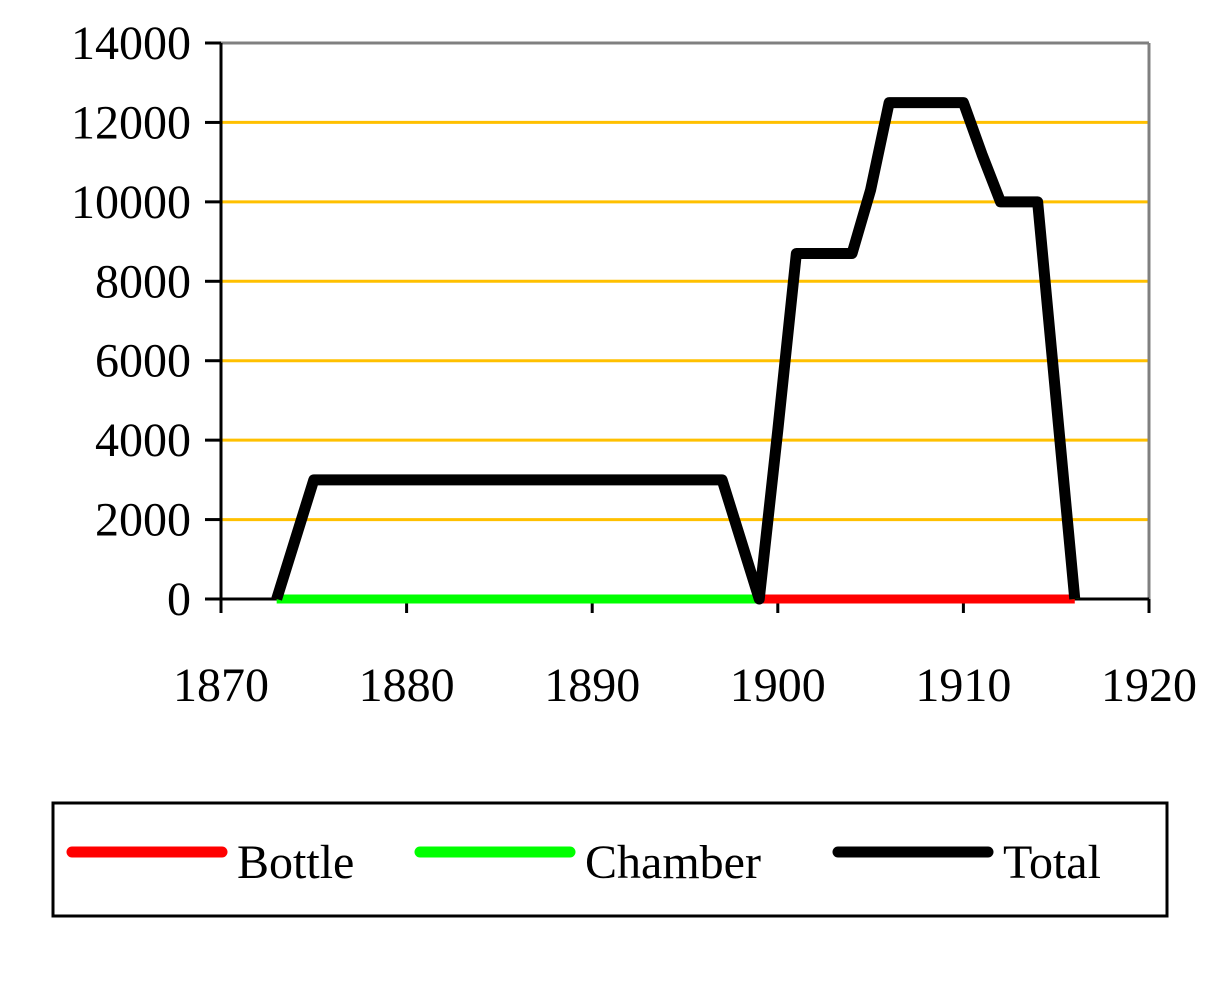  I want to click on legend-label: Total, so click(1052, 862).